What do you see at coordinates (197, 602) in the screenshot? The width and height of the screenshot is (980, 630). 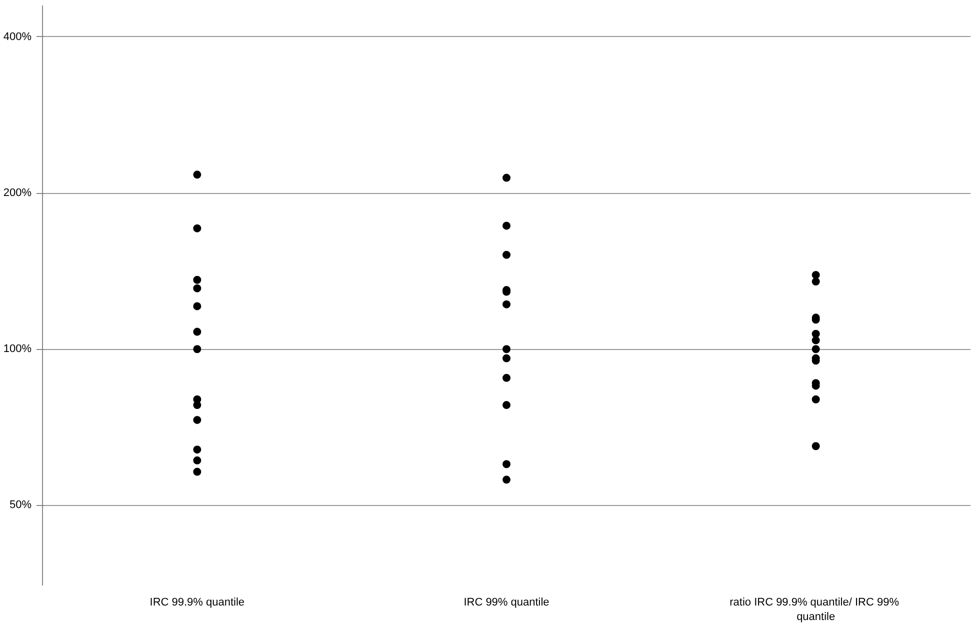 I see `x-tick-label: IRC 99.9% quantile` at bounding box center [197, 602].